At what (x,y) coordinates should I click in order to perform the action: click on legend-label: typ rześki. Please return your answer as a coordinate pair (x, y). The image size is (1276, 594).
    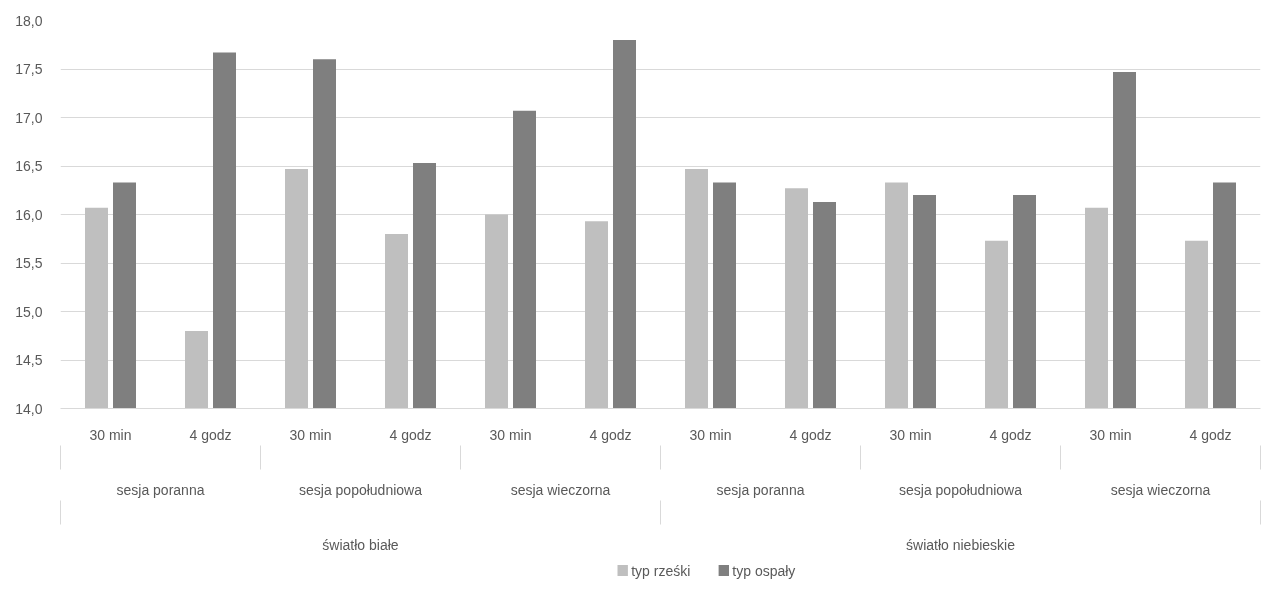
    Looking at the image, I should click on (661, 570).